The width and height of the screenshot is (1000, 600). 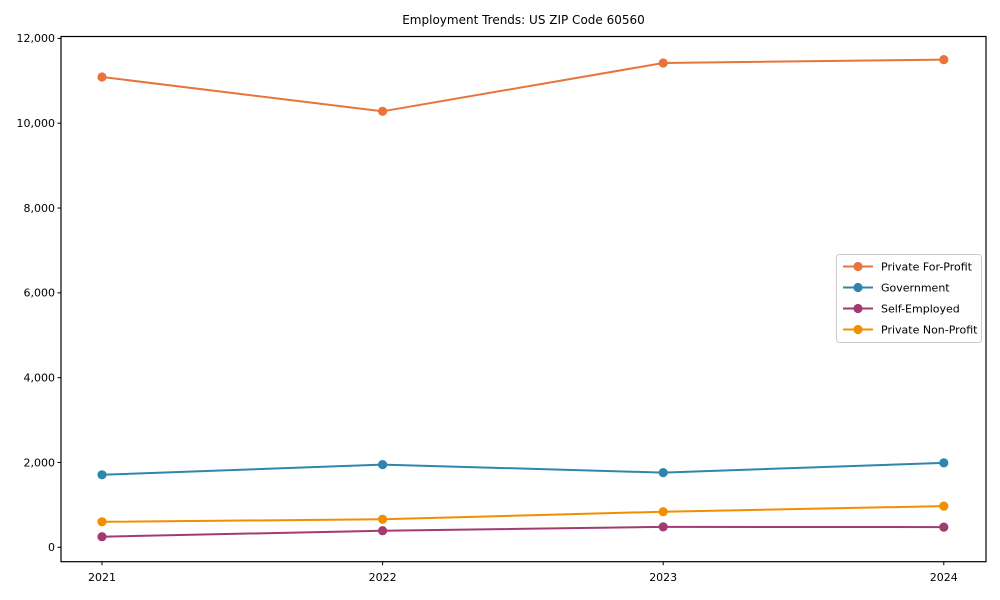 I want to click on legend-label: Government, so click(x=915, y=288).